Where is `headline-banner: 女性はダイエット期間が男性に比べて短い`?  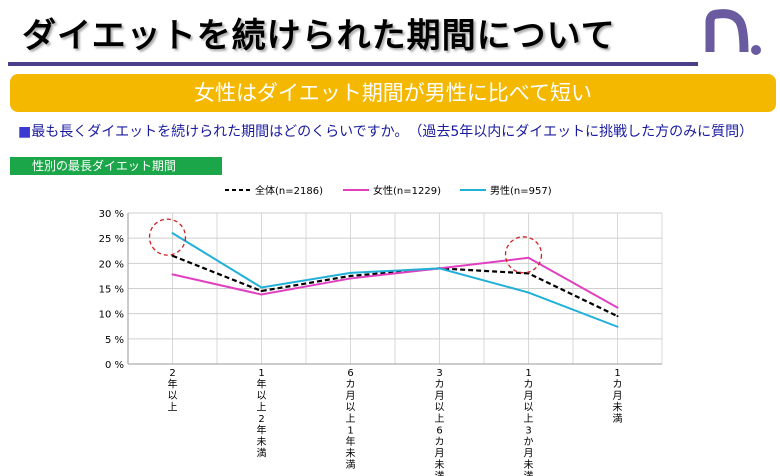 headline-banner: 女性はダイエット期間が男性に比べて短い is located at coordinates (393, 93).